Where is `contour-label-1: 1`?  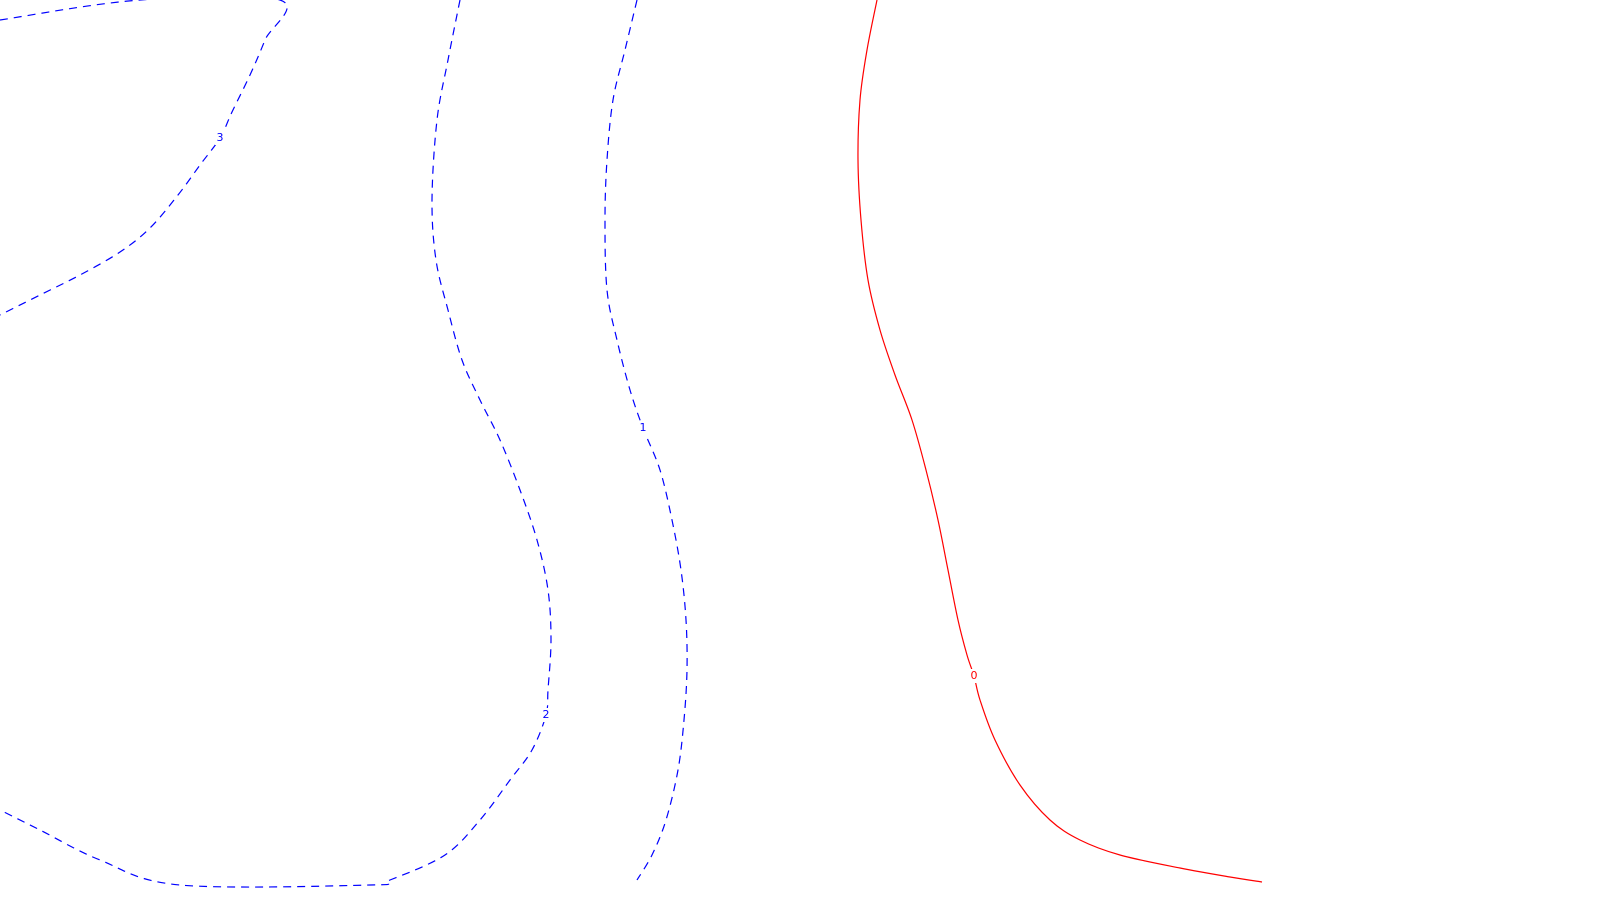 contour-label-1: 1 is located at coordinates (643, 427).